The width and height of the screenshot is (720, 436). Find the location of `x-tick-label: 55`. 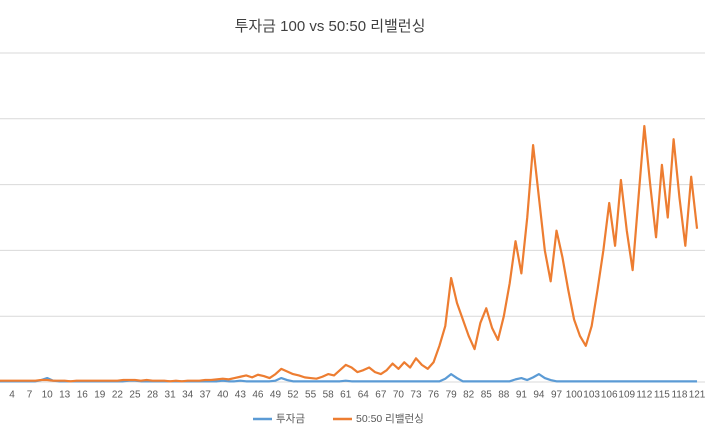

x-tick-label: 55 is located at coordinates (311, 395).